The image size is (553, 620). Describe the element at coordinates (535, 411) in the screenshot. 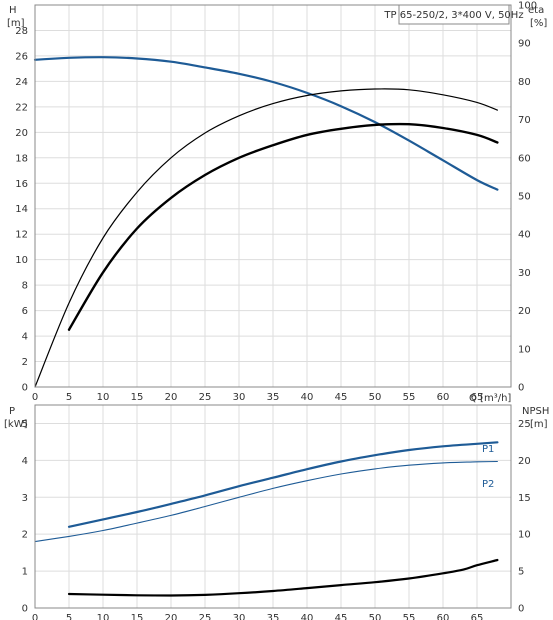

I see `npsh-axis-label: NPSH` at that location.